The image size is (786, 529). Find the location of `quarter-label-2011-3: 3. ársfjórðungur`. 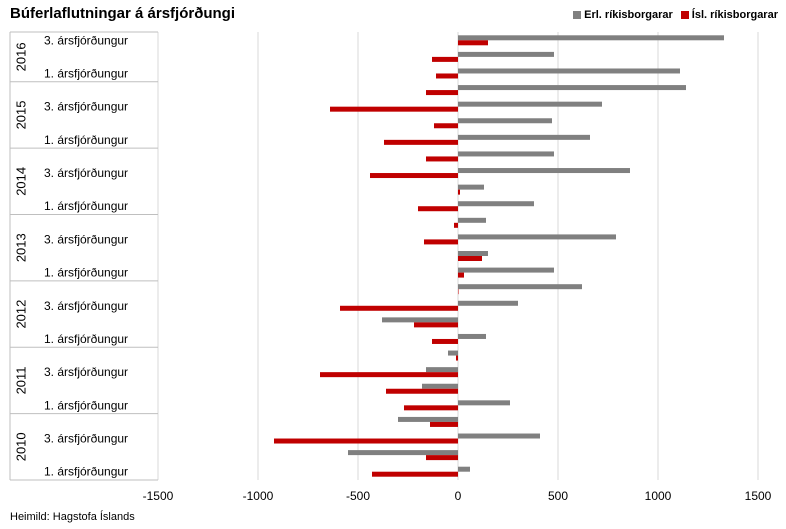

quarter-label-2011-3: 3. ársfjórðungur is located at coordinates (86, 372).